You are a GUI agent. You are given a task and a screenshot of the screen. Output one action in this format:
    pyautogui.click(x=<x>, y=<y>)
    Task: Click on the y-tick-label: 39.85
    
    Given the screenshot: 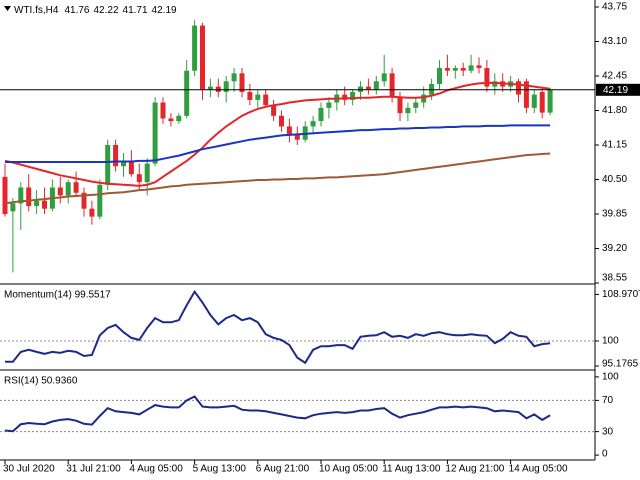 What is the action you would take?
    pyautogui.click(x=614, y=214)
    